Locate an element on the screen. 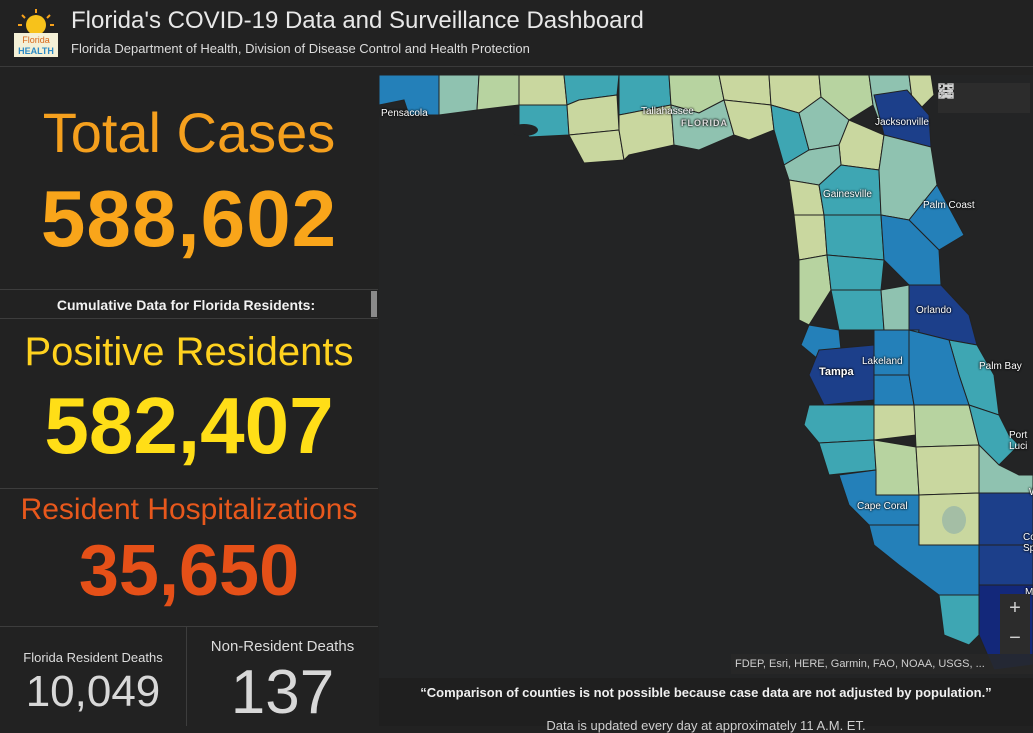 The image size is (1033, 733). florida-health-logo: Florida HEALTH is located at coordinates (36, 32).